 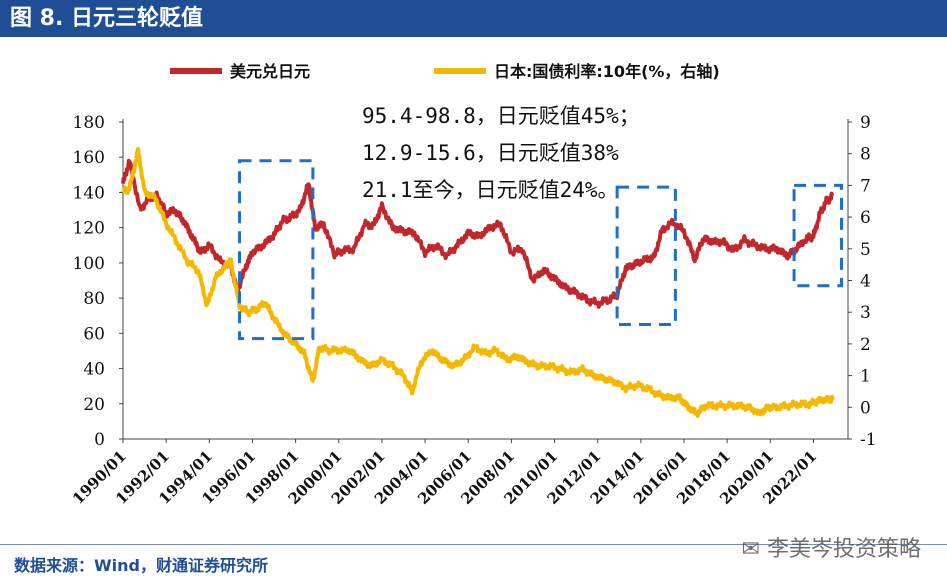 I want to click on right-tick-label: 9, so click(x=865, y=123).